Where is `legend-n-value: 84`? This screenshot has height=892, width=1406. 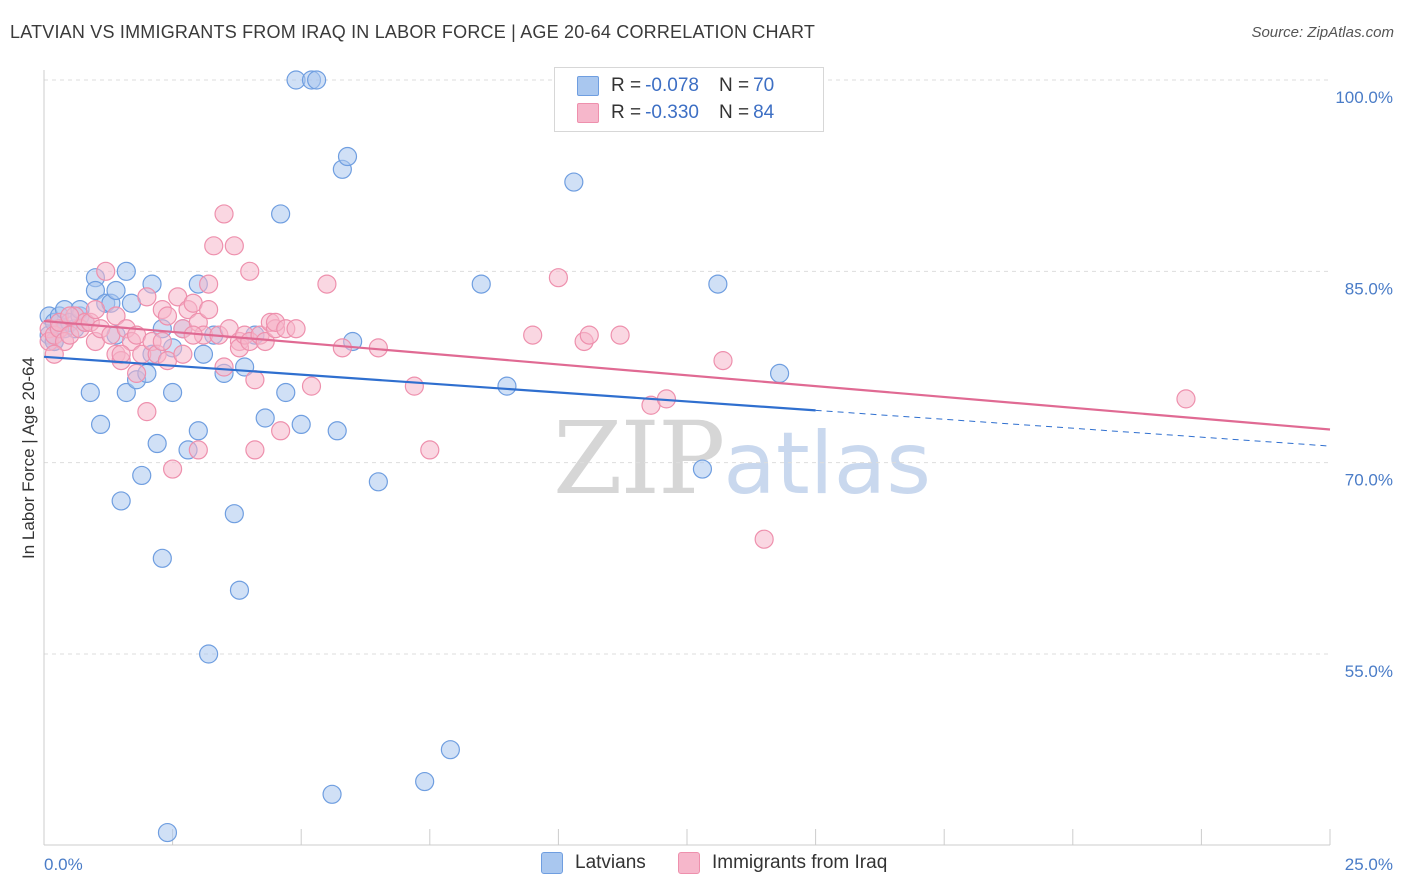 legend-n-value: 84 is located at coordinates (764, 112).